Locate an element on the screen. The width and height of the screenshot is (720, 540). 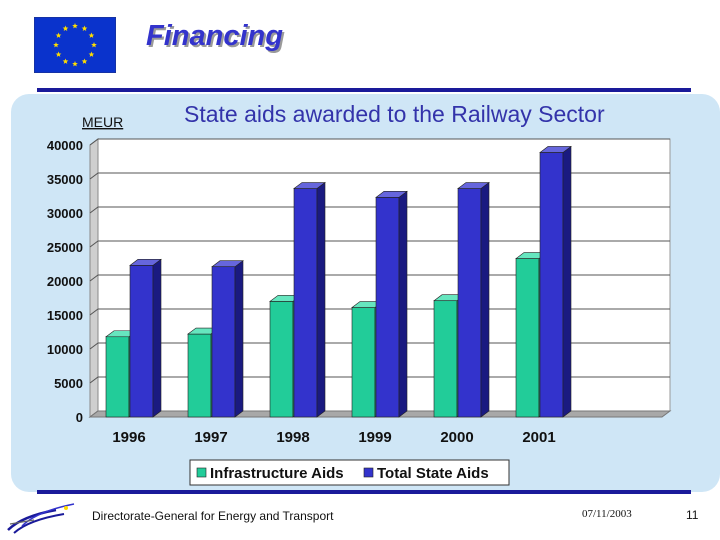
top-divider is located at coordinates (364, 90).